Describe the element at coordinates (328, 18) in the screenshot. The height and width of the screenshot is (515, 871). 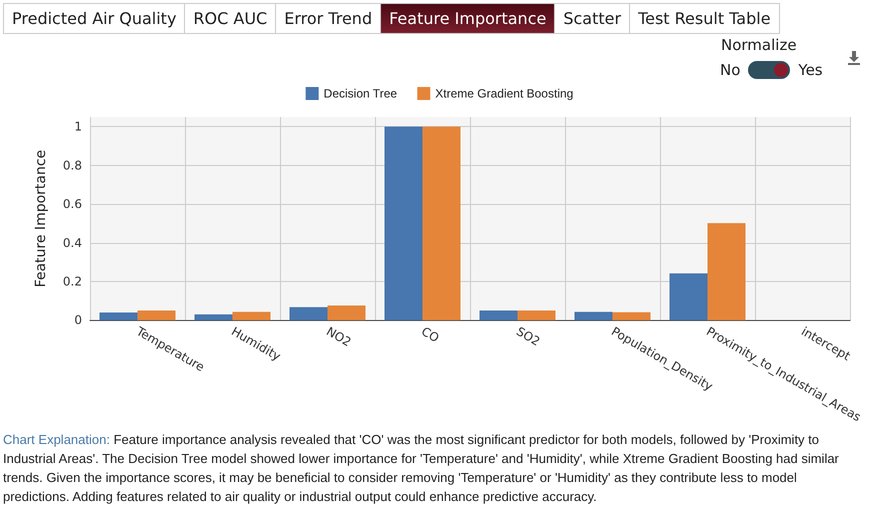
I see `text: Error Trend` at that location.